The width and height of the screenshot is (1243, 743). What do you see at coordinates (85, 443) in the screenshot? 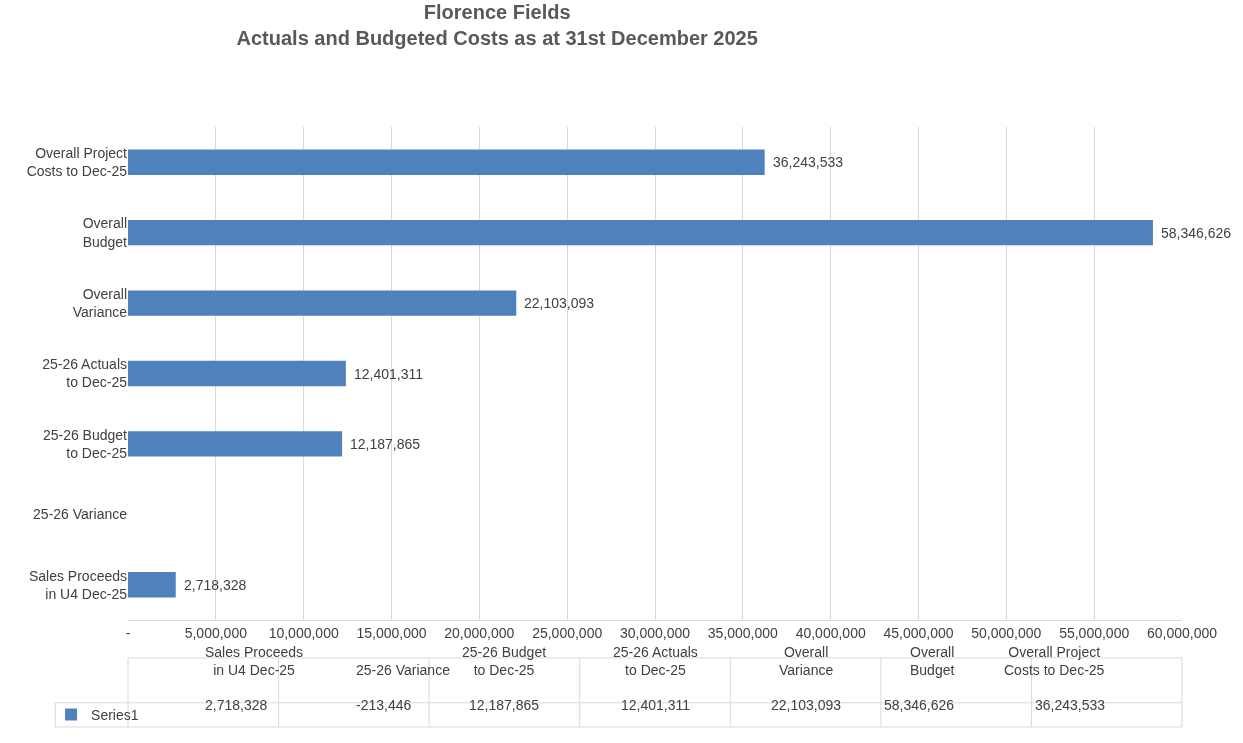
I see `y-tick-label: 25-26 Budget to Dec-25` at bounding box center [85, 443].